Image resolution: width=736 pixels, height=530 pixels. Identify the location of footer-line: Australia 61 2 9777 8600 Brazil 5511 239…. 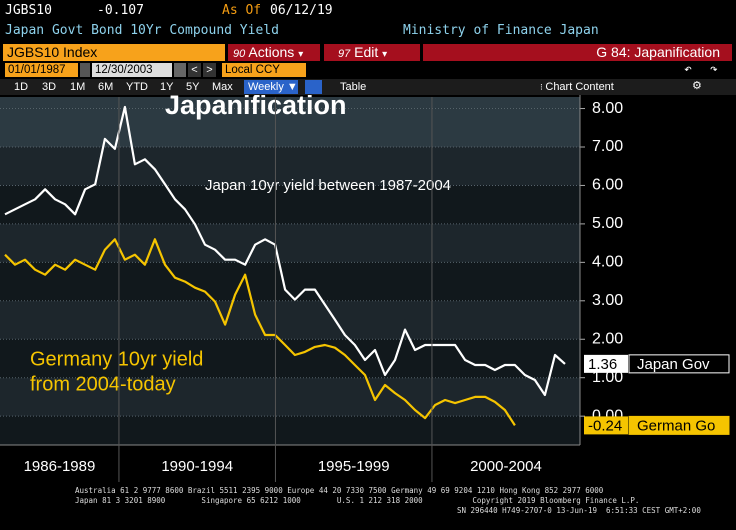
(339, 490).